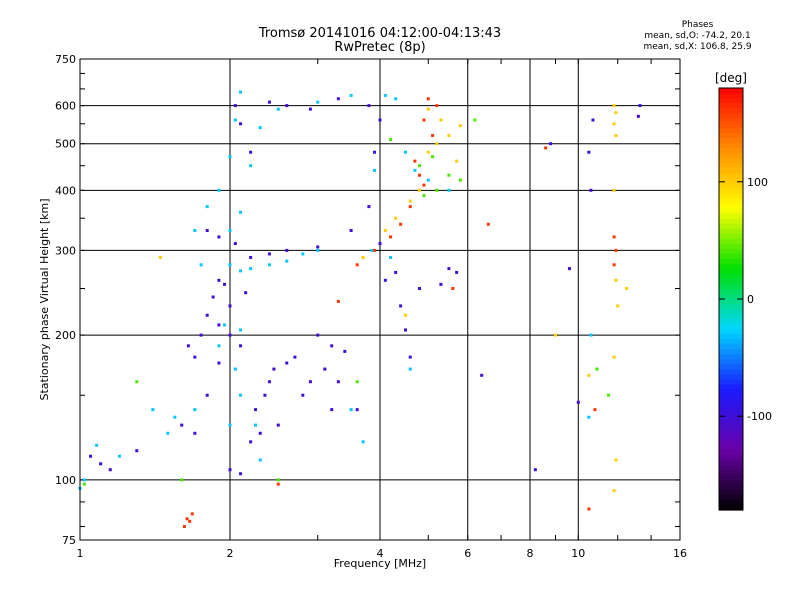  I want to click on x-tick-label: 8, so click(530, 553).